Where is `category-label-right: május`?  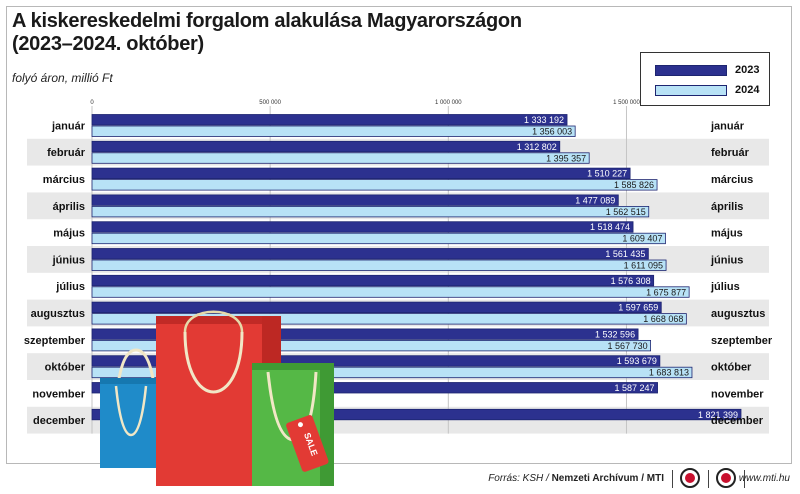
category-label-right: május is located at coordinates (727, 234).